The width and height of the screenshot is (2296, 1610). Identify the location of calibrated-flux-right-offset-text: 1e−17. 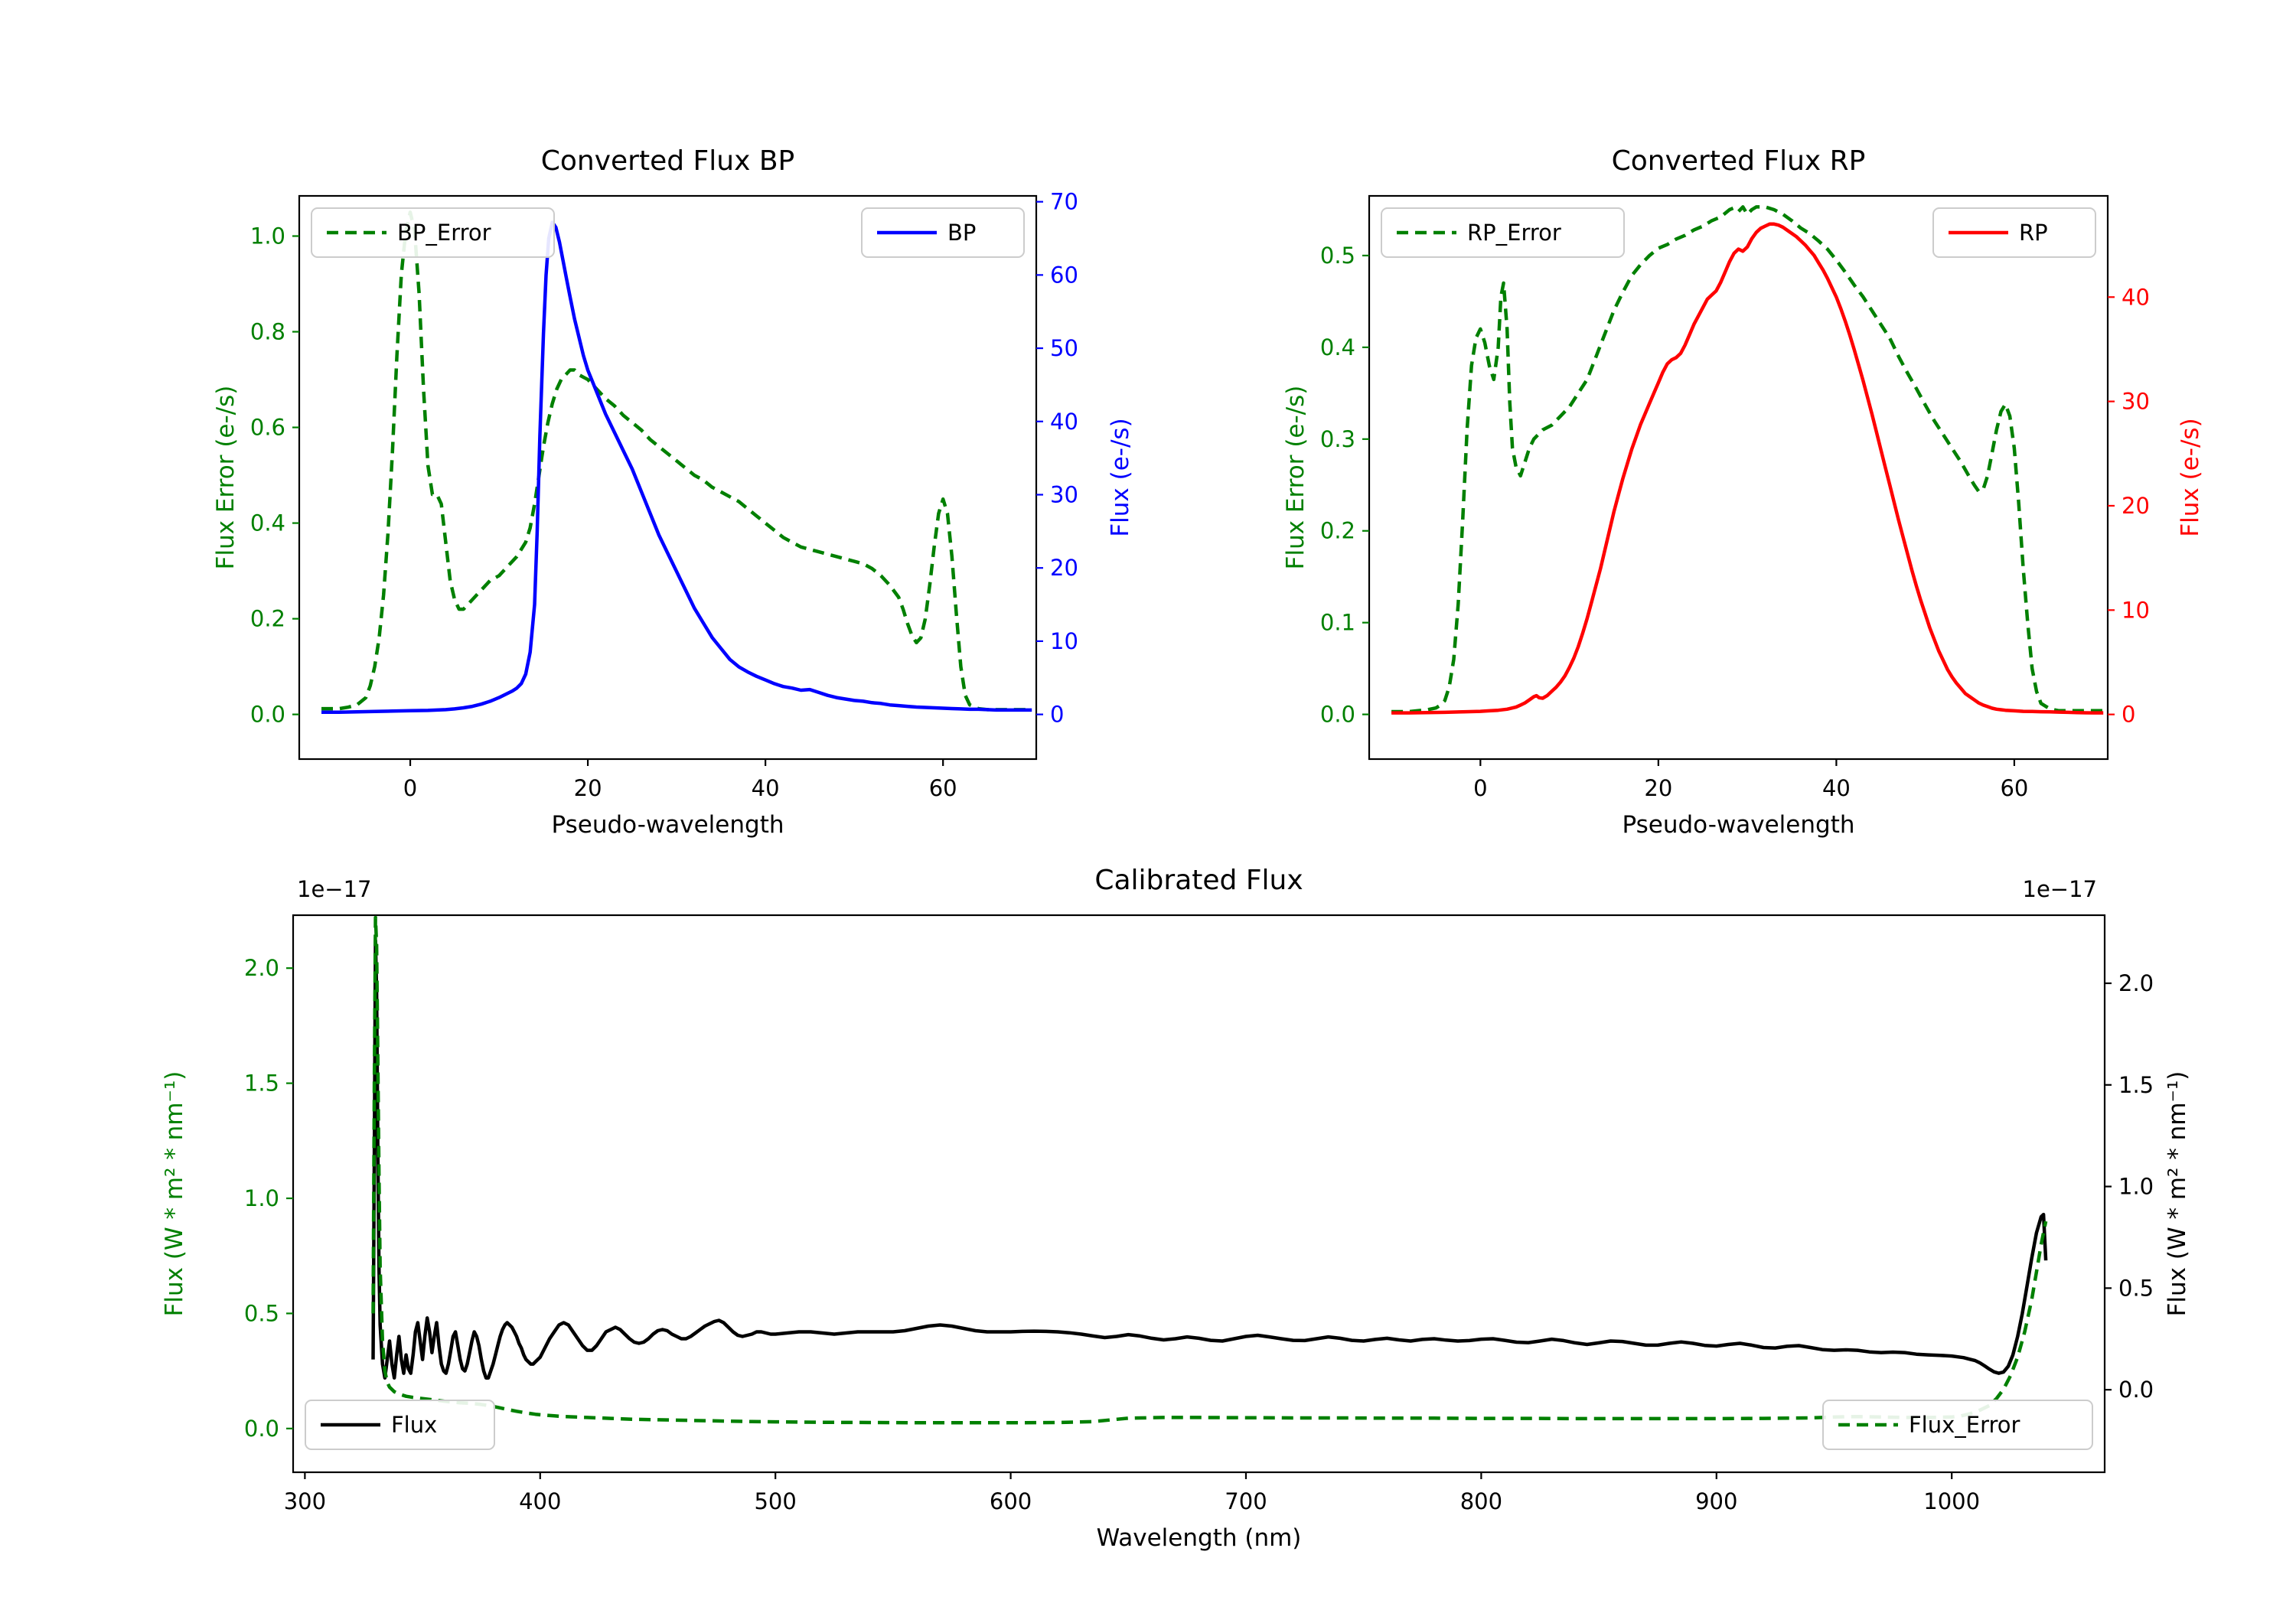
(2060, 889).